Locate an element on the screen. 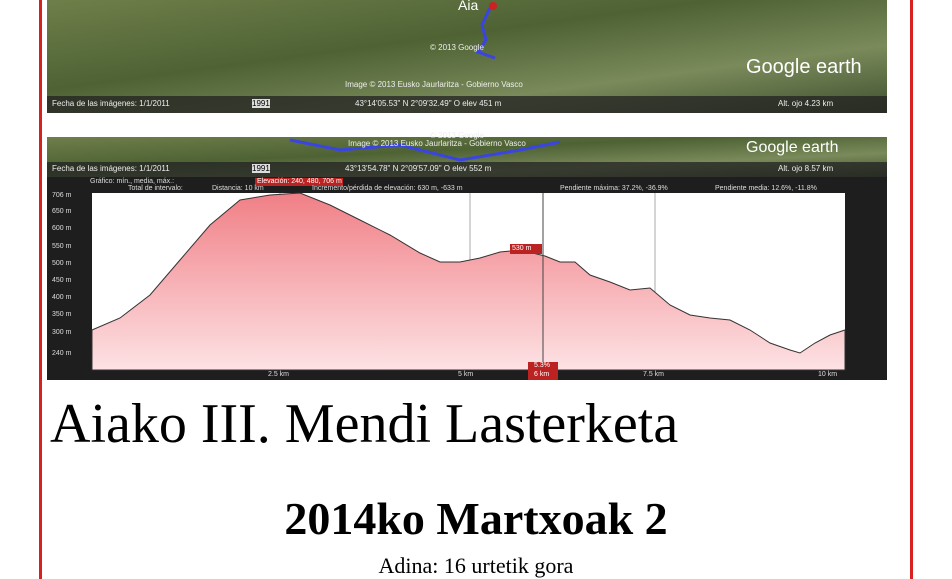 The image size is (952, 579). mean-slope: Pendiente media: 12.6%, -11.8% is located at coordinates (766, 188).